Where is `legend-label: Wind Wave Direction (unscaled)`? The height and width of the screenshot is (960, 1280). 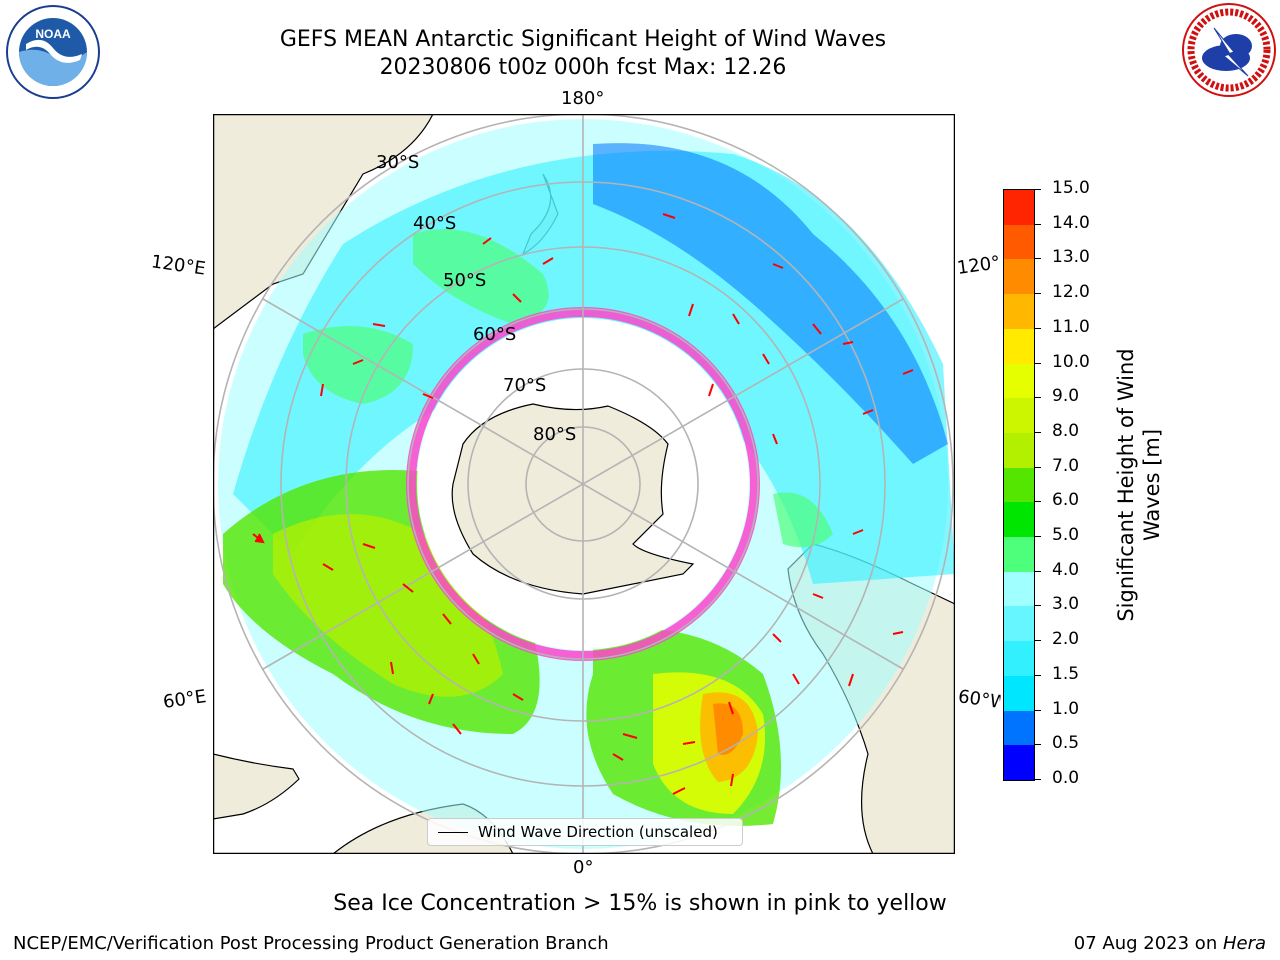
legend-label: Wind Wave Direction (unscaled) is located at coordinates (598, 832).